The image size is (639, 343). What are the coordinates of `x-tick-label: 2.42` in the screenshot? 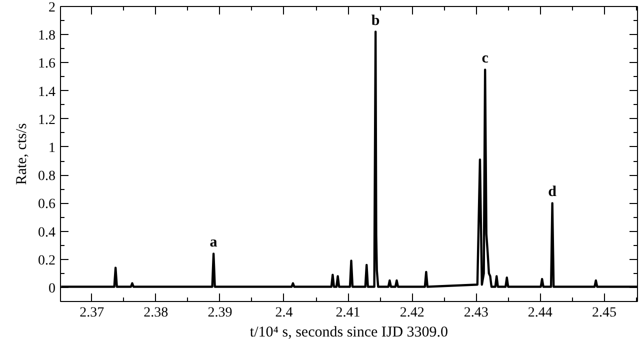 It's located at (412, 313).